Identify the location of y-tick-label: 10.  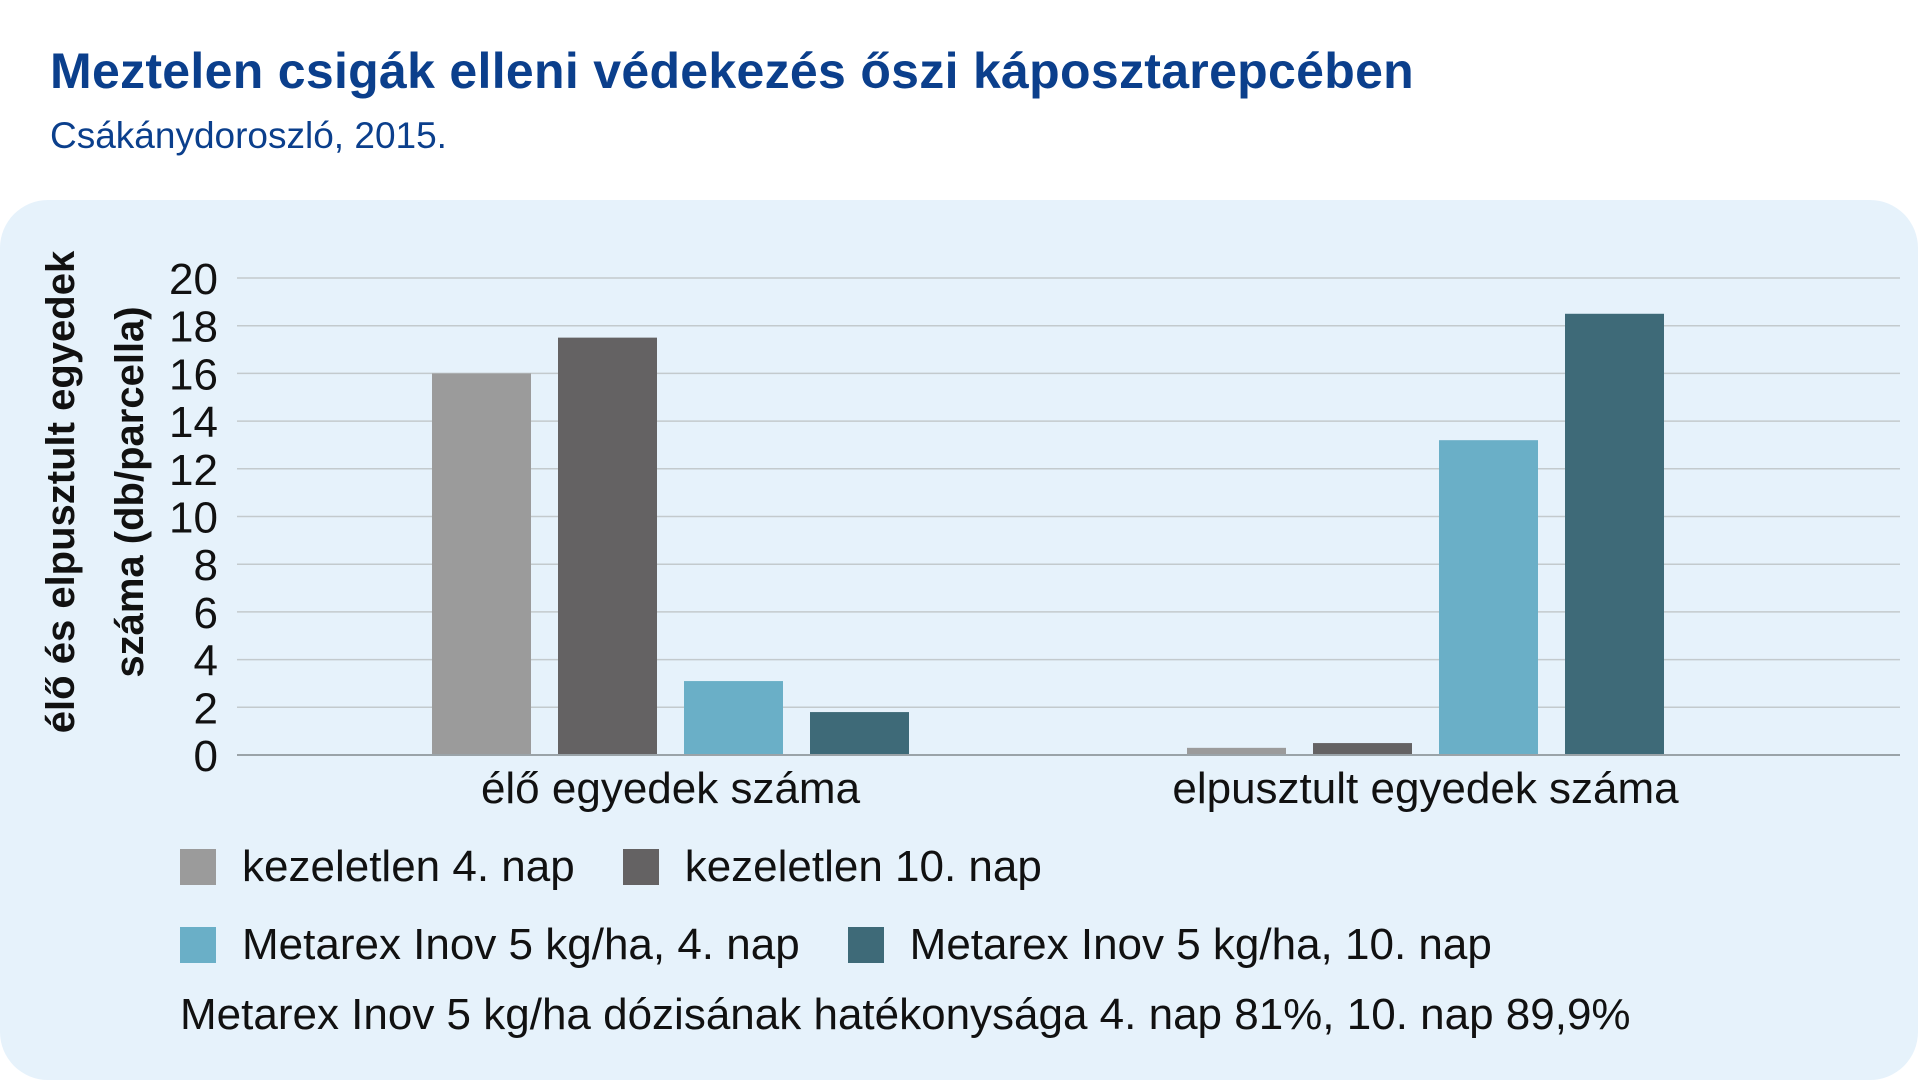
(193, 518).